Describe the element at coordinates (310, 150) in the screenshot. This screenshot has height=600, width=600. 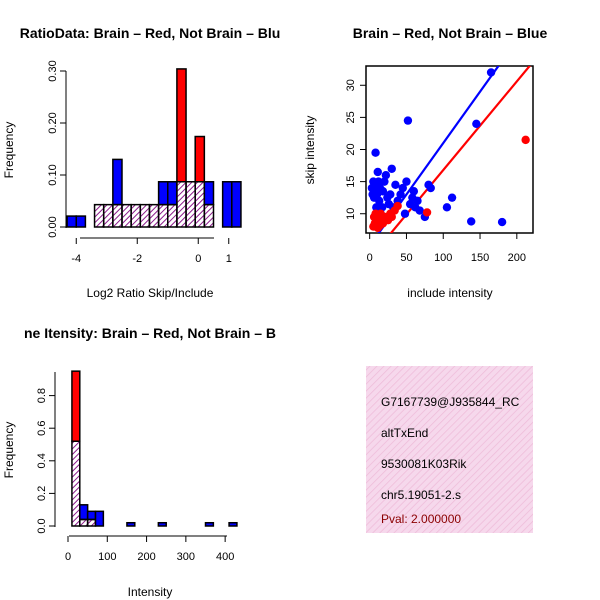
I see `scatter-y-label: skip intensity` at that location.